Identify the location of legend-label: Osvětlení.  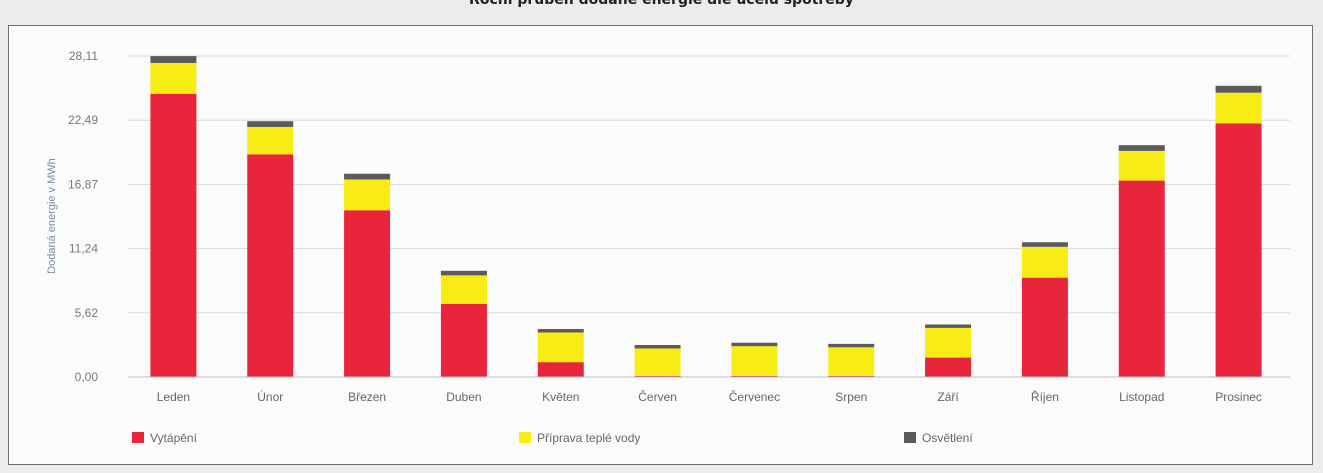
(947, 438).